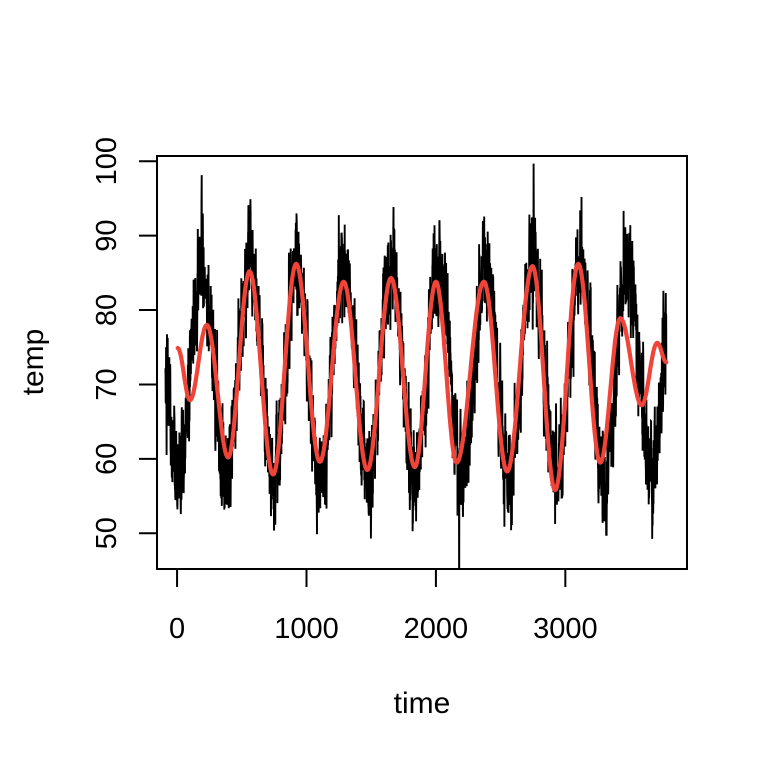 Image resolution: width=768 pixels, height=768 pixels. What do you see at coordinates (33, 362) in the screenshot?
I see `y-axis-label: temp` at bounding box center [33, 362].